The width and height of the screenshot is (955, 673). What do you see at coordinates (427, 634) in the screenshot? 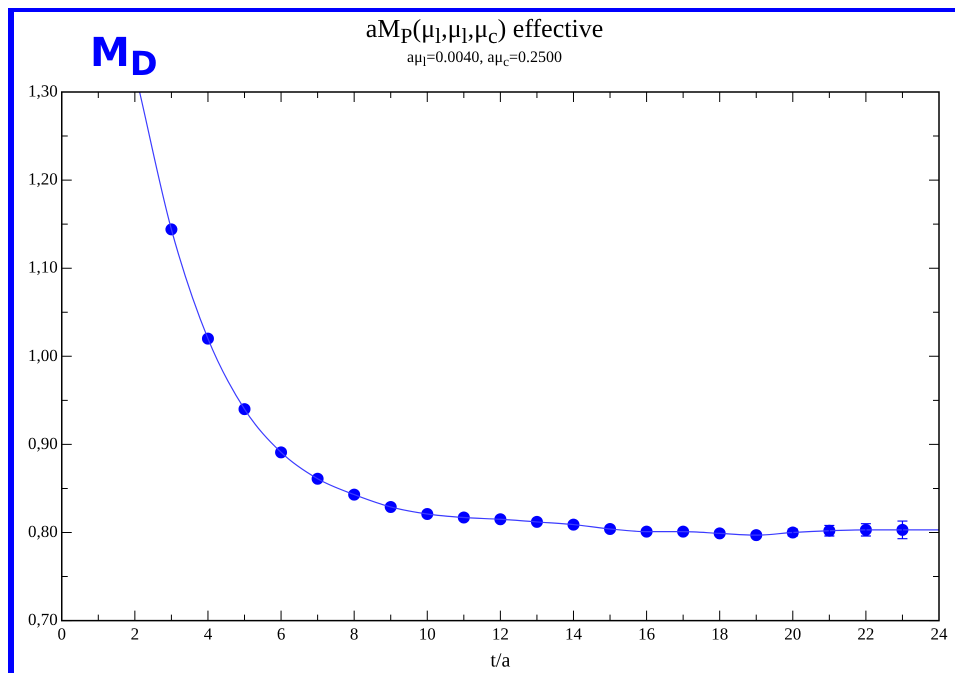
I see `x-tick-label: 10` at bounding box center [427, 634].